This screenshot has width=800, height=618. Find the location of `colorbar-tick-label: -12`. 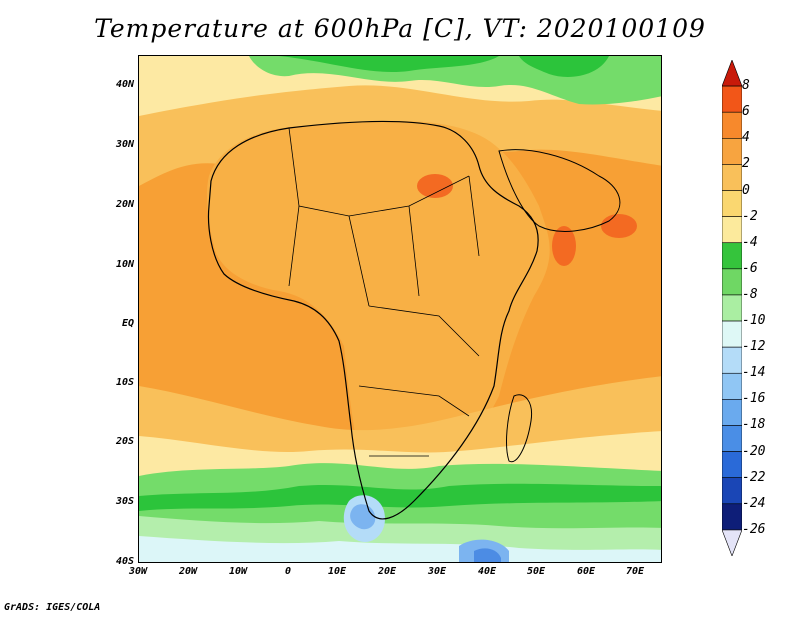

colorbar-tick-label: -12 is located at coordinates (754, 347).